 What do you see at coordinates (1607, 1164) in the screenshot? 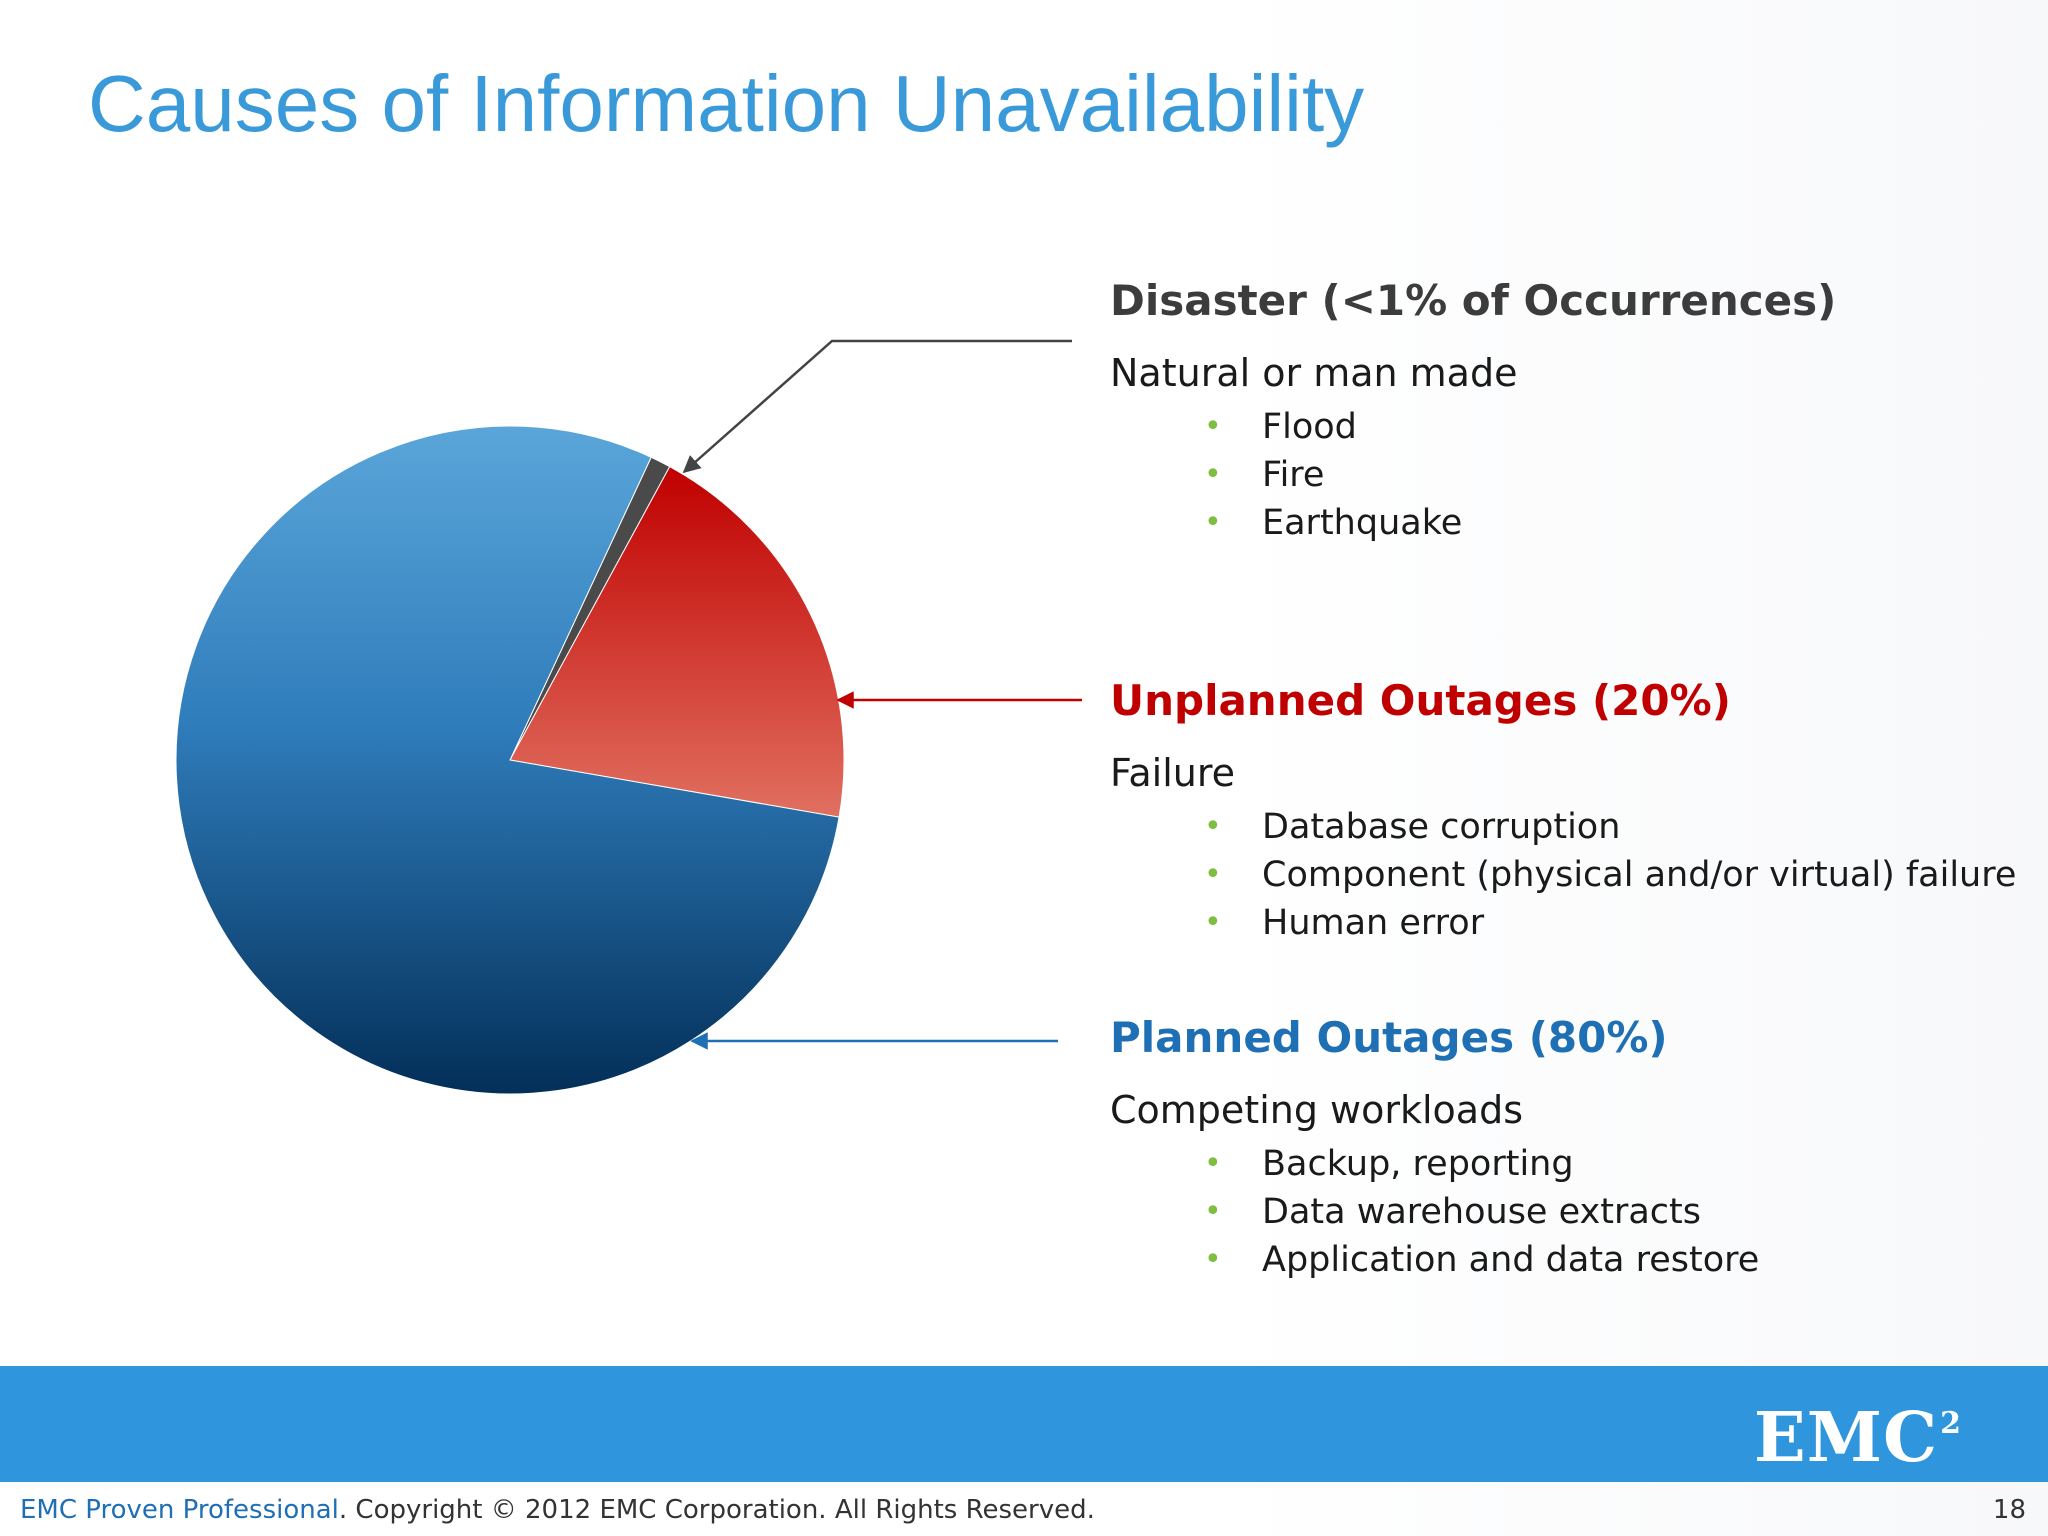
I see `list-item: • Backup, reporting` at bounding box center [1607, 1164].